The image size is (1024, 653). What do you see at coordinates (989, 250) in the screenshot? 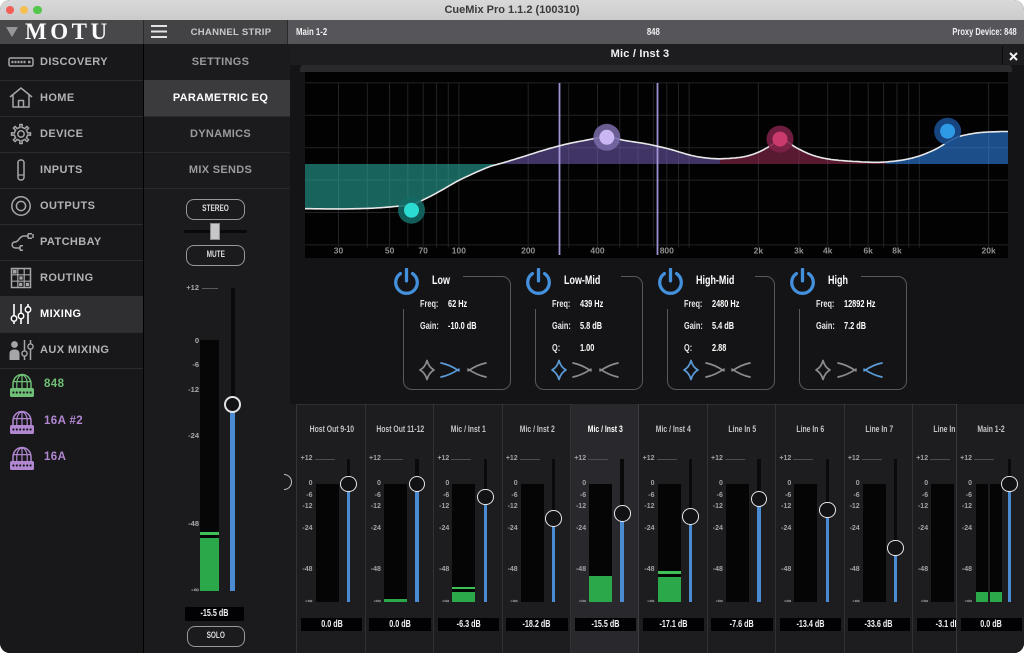
I see `svg-text: 20k` at bounding box center [989, 250].